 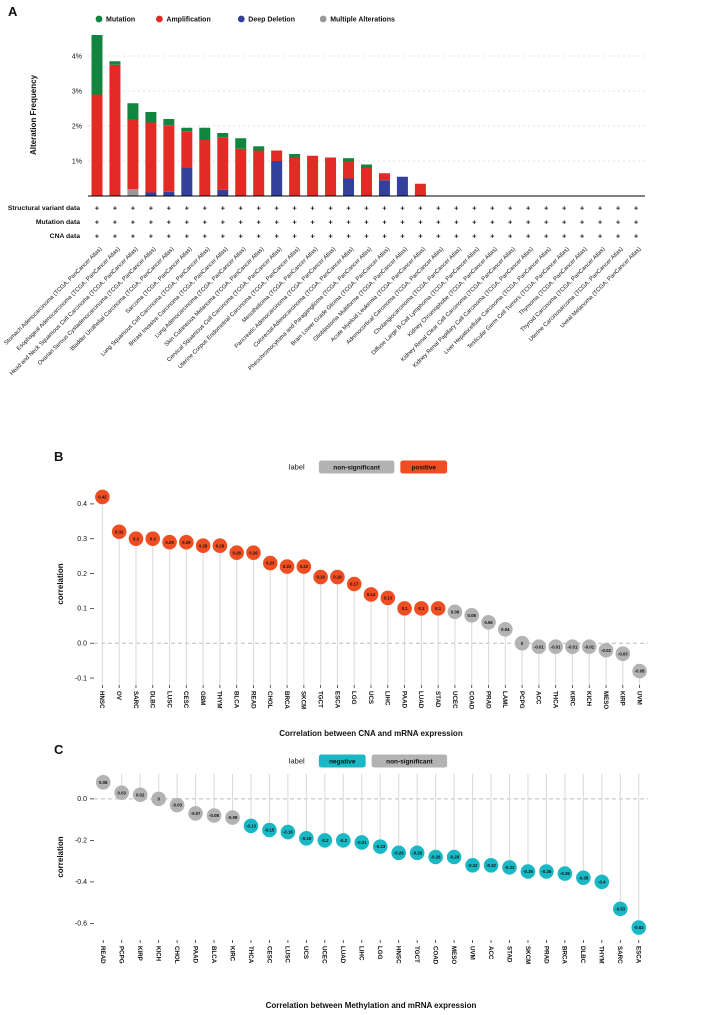 What do you see at coordinates (472, 615) in the screenshot?
I see `point-value: 0.08` at bounding box center [472, 615].